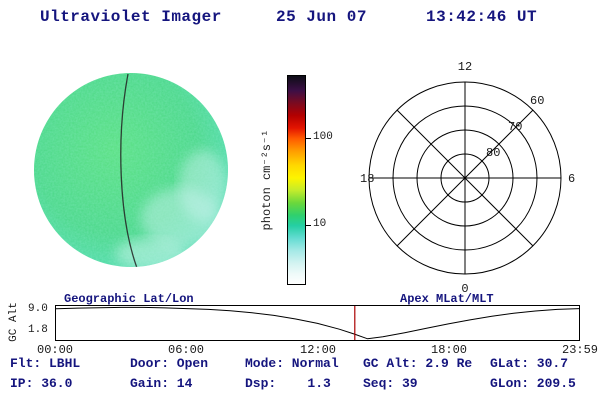  I want to click on mlat-70-label: 70, so click(515, 127).